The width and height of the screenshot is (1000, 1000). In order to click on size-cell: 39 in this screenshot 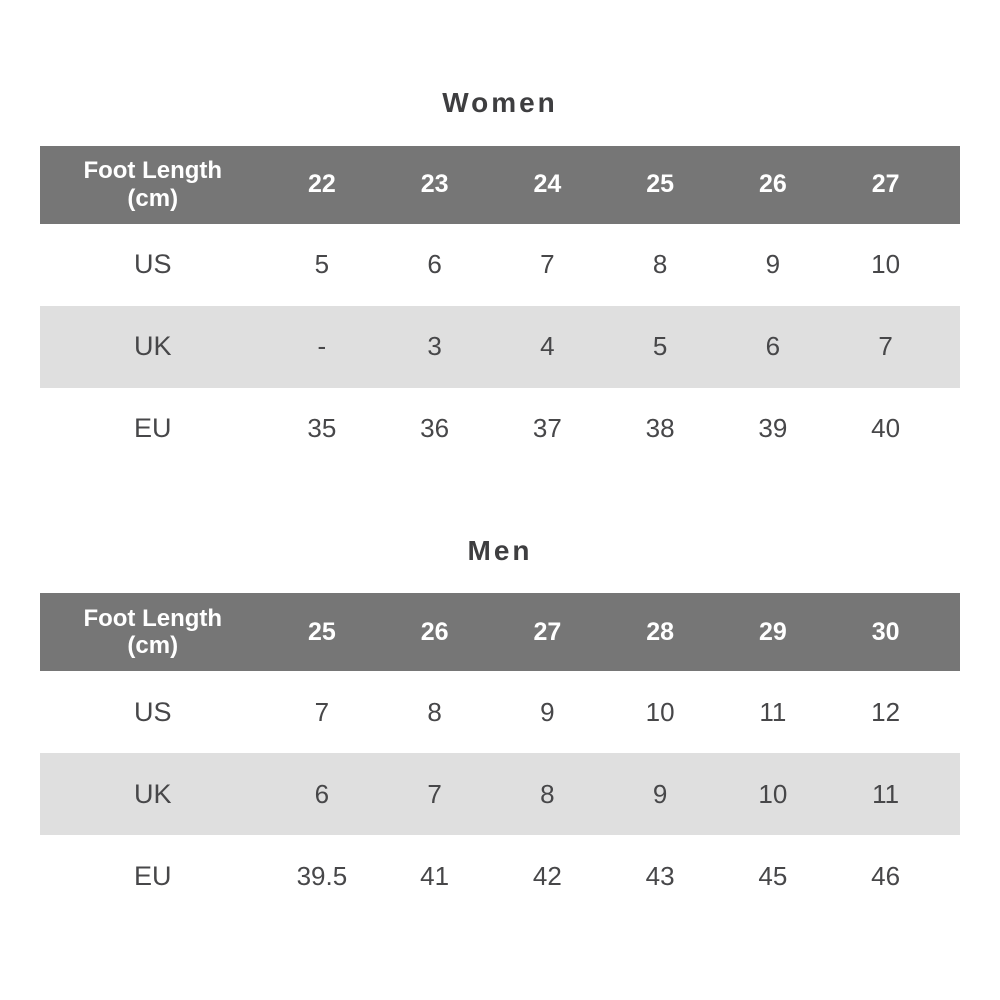, I will do `click(773, 428)`.